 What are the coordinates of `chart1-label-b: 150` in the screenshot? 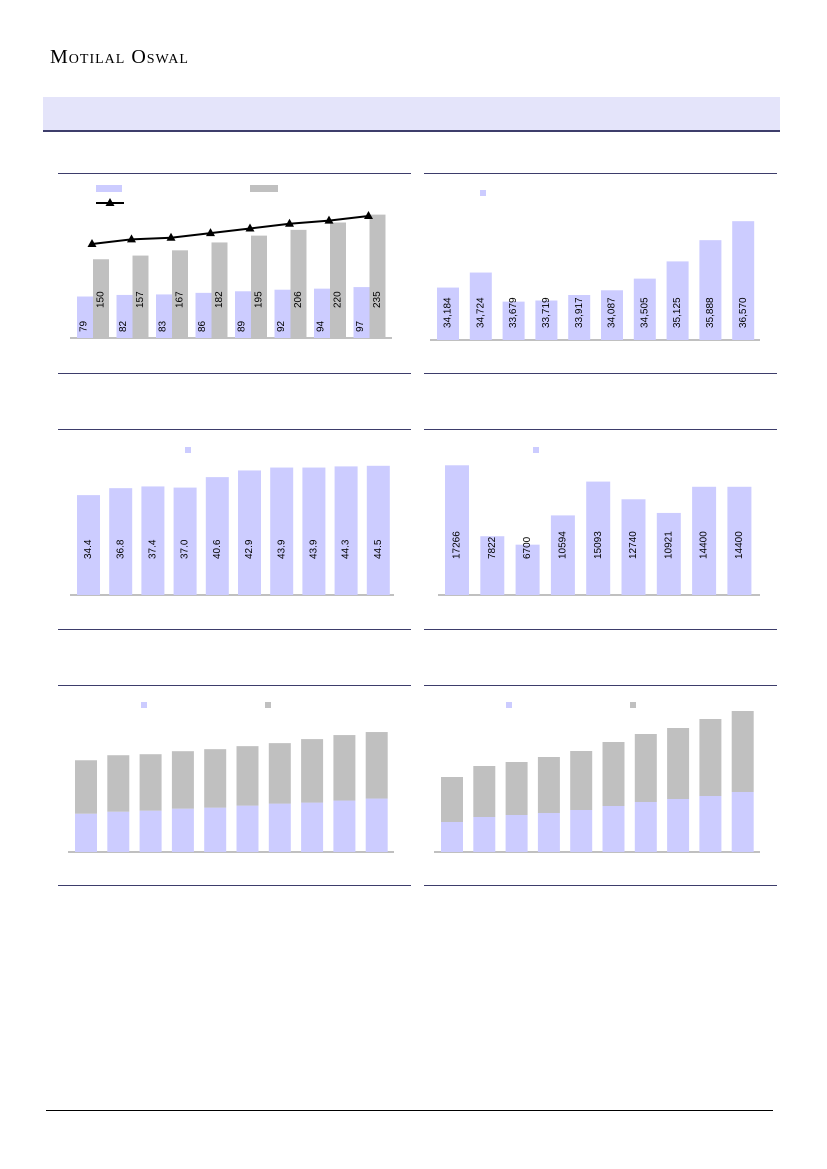 It's located at (101, 299).